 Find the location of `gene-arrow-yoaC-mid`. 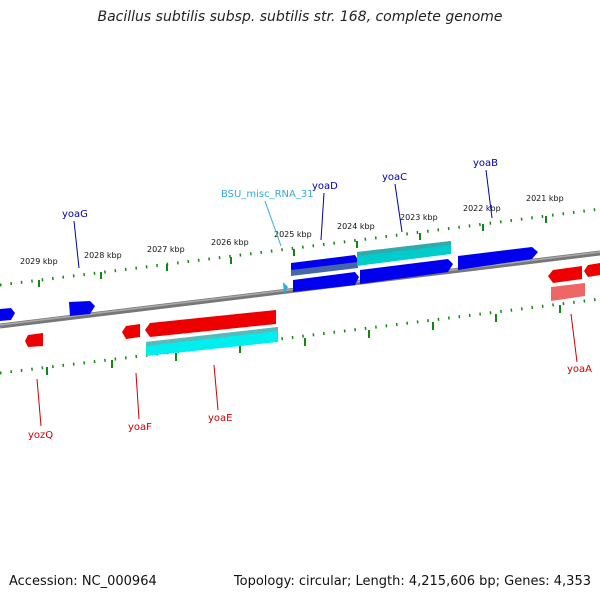

gene-arrow-yoaC-mid is located at coordinates (406, 271).